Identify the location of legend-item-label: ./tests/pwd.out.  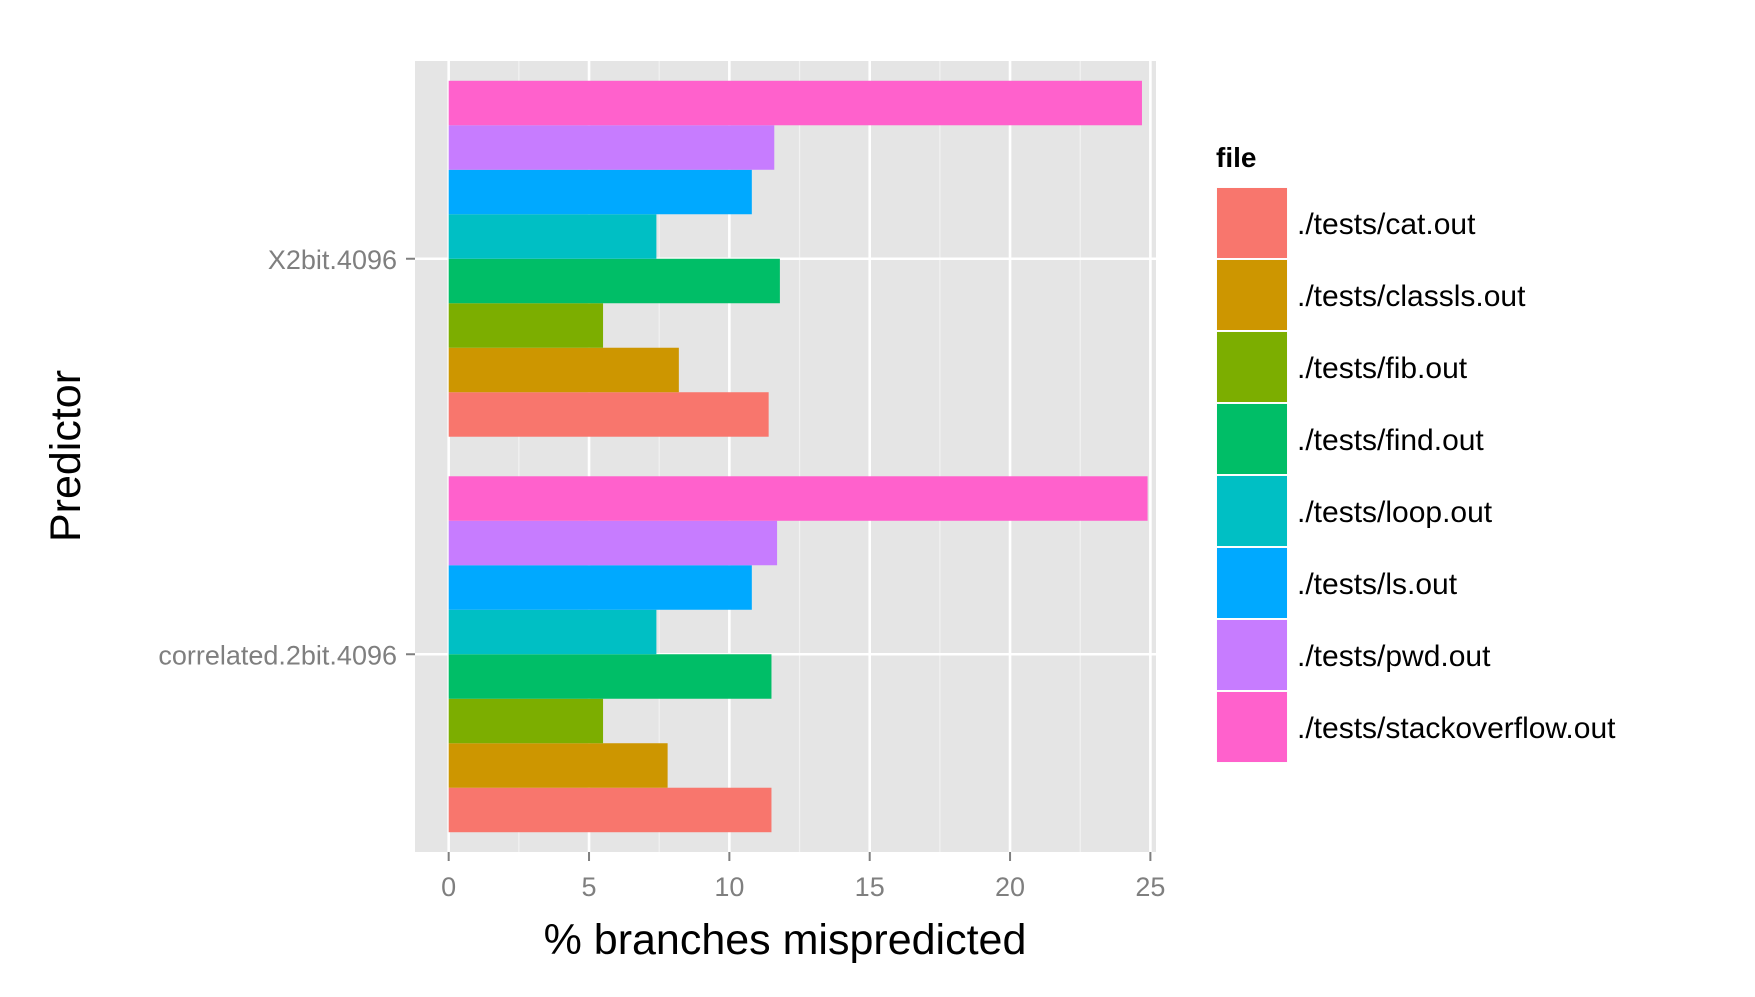
(1394, 656).